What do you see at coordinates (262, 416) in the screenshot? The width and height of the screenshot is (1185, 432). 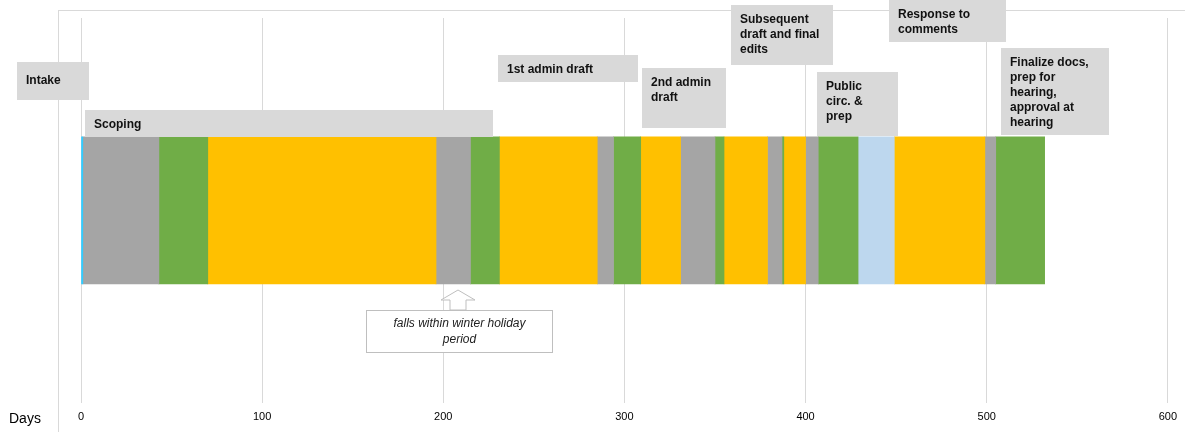 I see `x-tick-label: 100` at bounding box center [262, 416].